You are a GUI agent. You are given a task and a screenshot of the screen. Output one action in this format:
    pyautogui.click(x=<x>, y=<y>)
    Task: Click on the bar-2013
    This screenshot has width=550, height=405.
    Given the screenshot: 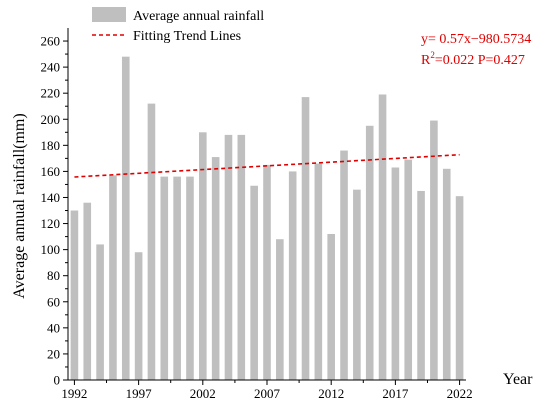 What is the action you would take?
    pyautogui.click(x=344, y=265)
    